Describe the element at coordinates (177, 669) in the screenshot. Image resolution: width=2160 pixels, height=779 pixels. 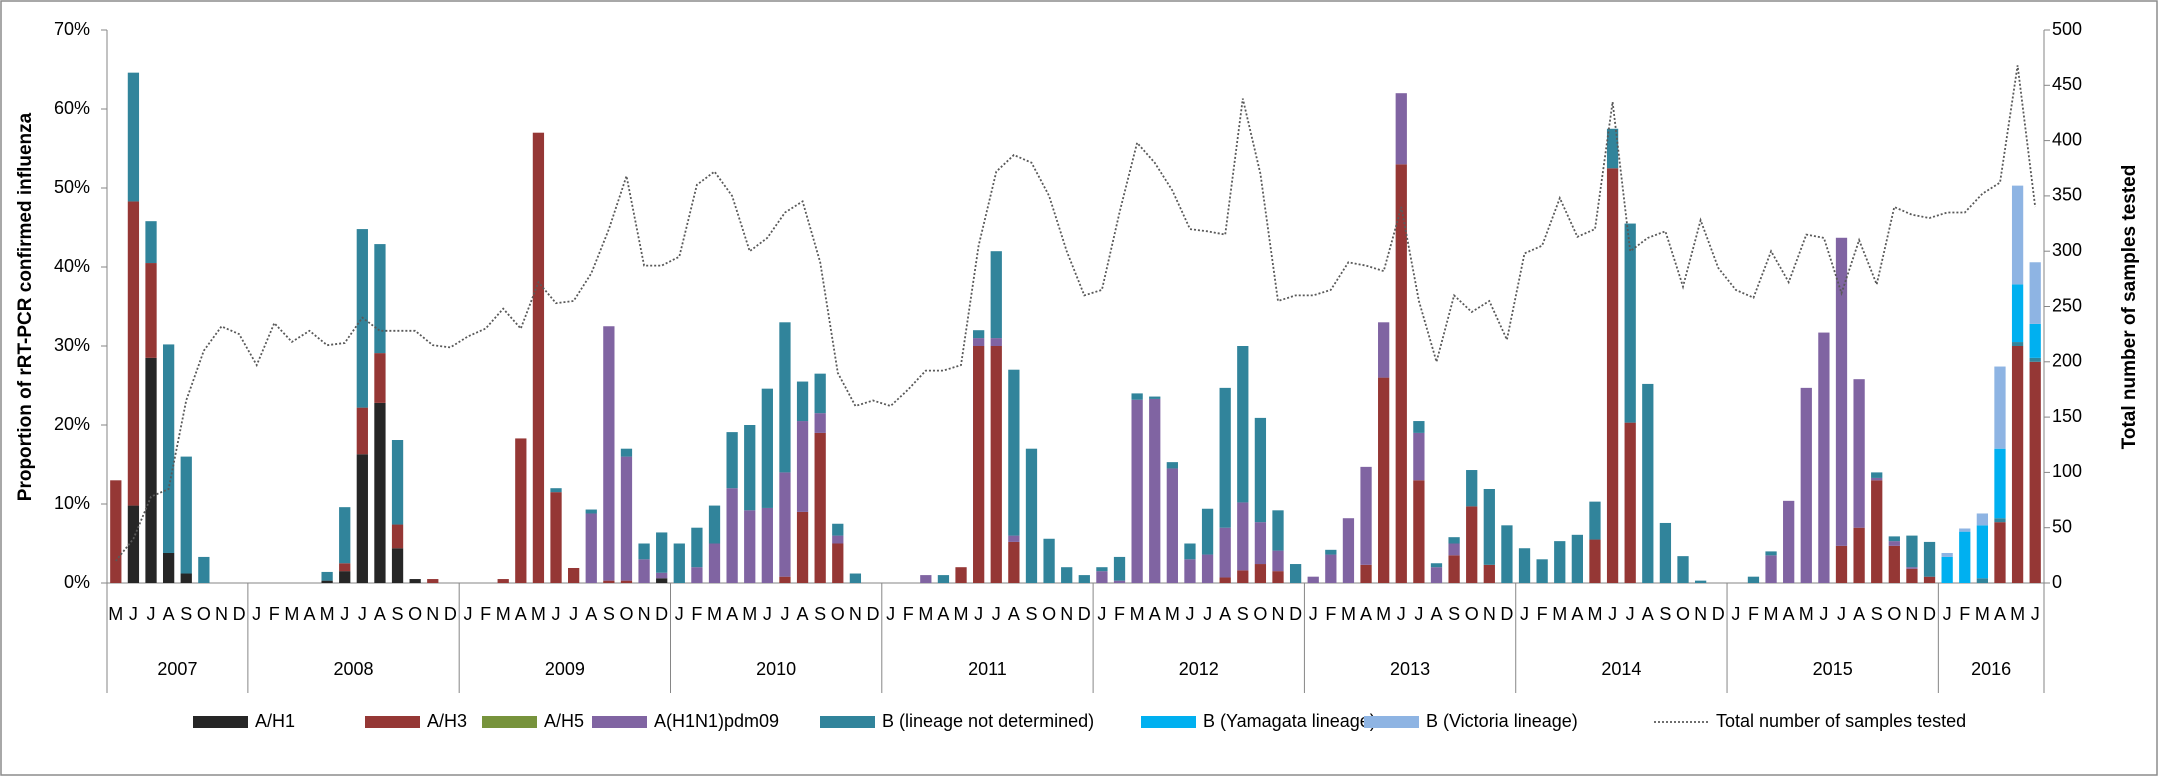
I see `year-label: 2007` at that location.